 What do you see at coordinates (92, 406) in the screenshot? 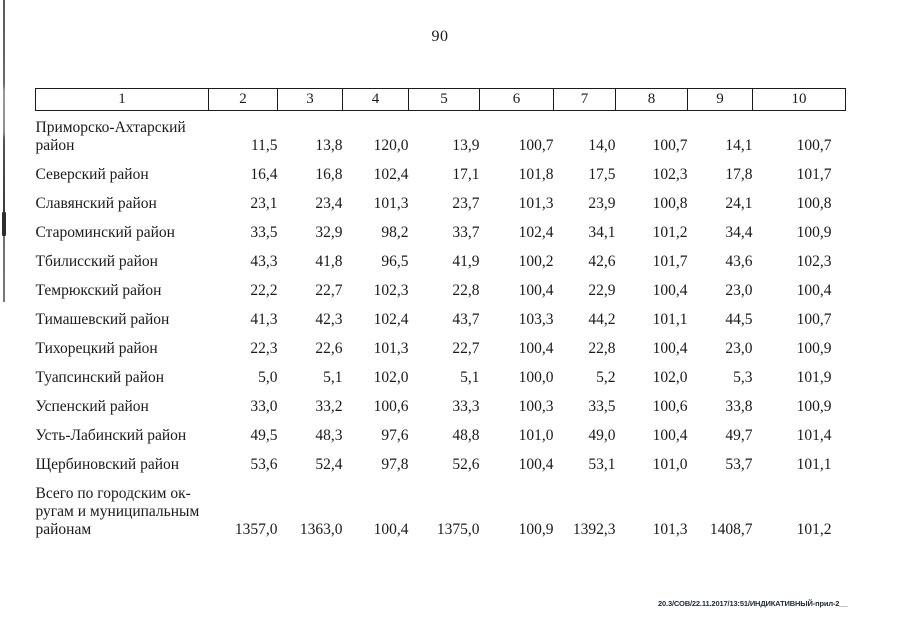
I see `district-name-cell: Успенский район` at bounding box center [92, 406].